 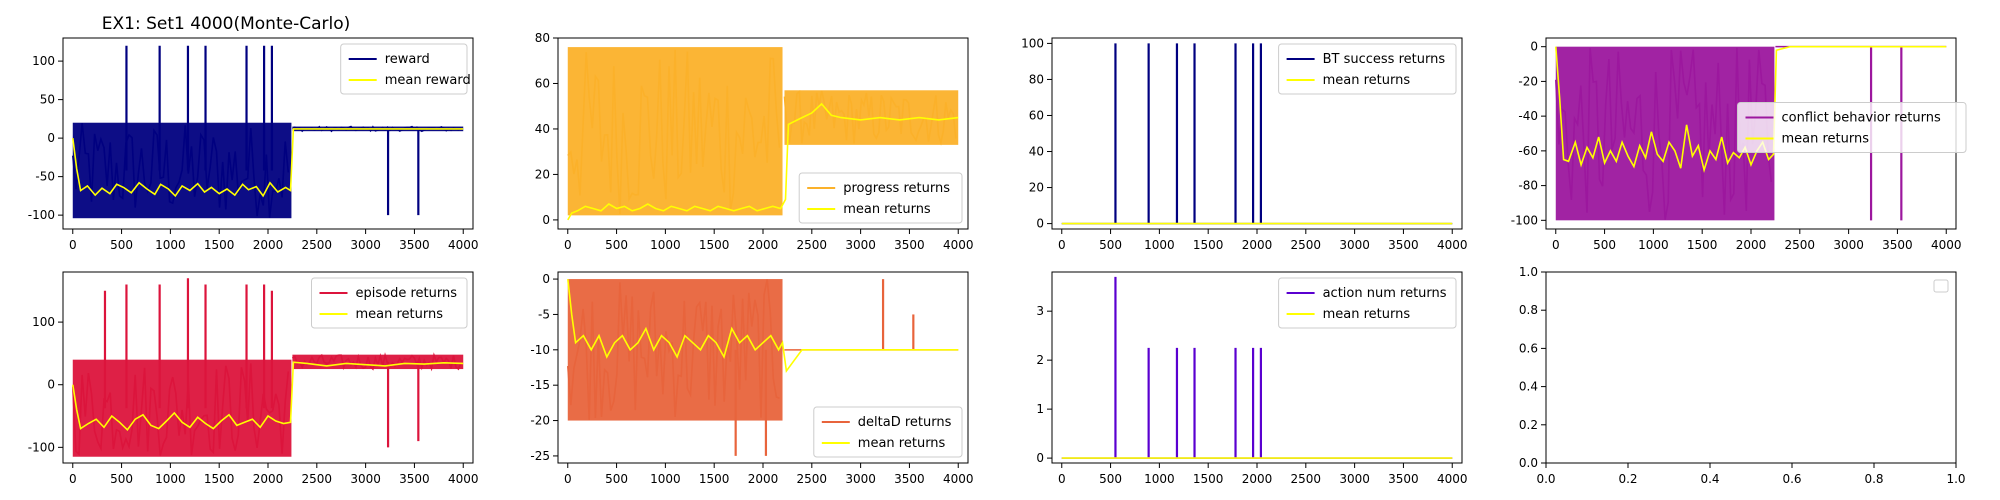 I want to click on x-tick-label: 0.2, so click(x=1627, y=479).